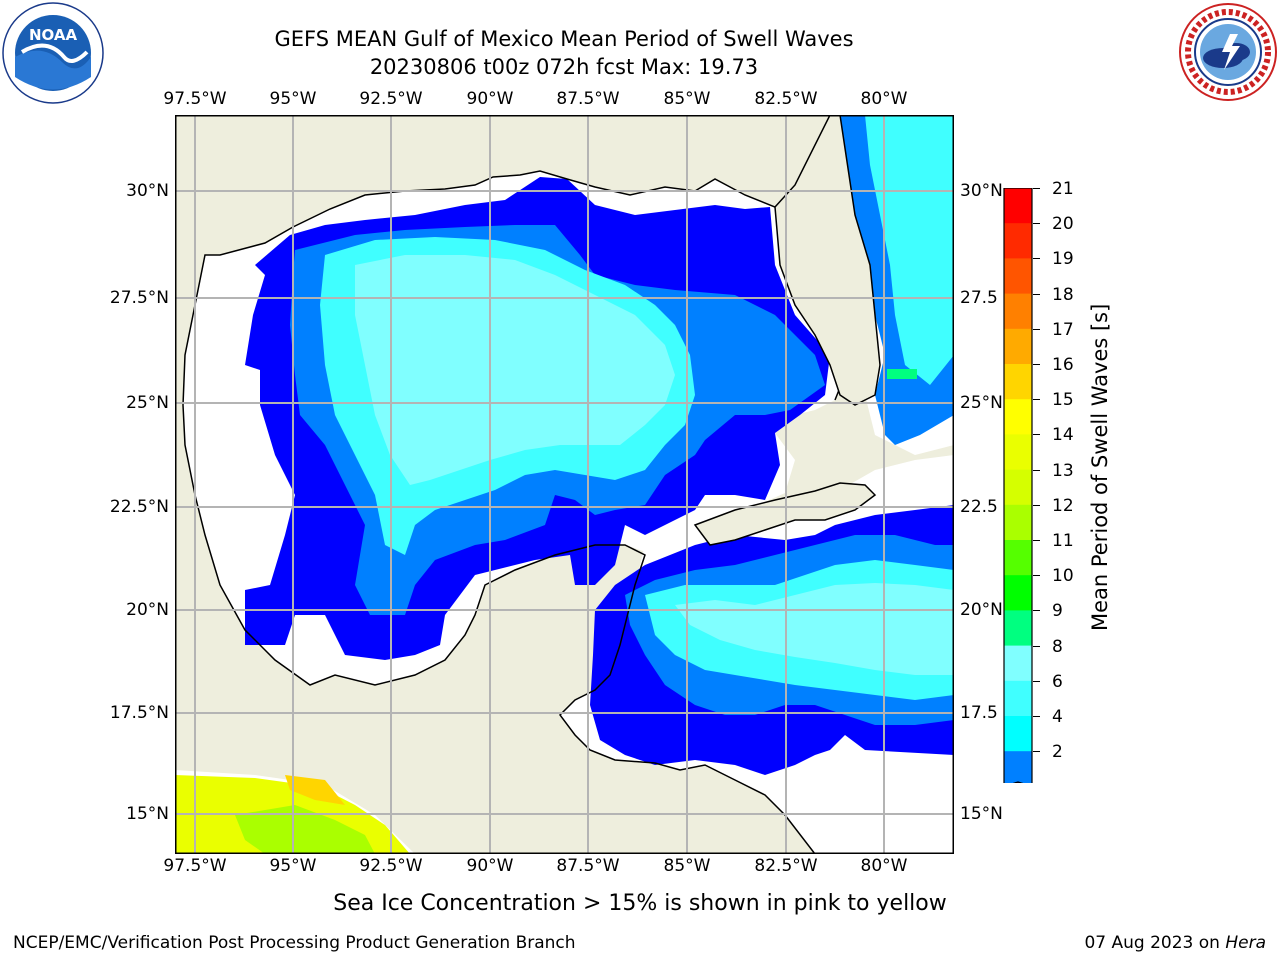 The image size is (1280, 960). I want to click on lon-label-bottom: 80°W, so click(884, 866).